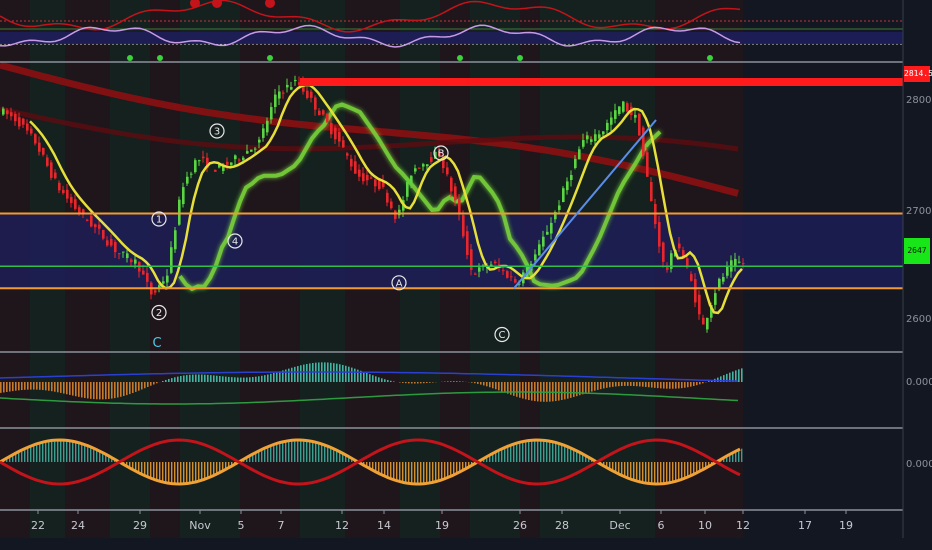 The width and height of the screenshot is (932, 550). Describe the element at coordinates (159, 220) in the screenshot. I see `wave-label: 1` at that location.